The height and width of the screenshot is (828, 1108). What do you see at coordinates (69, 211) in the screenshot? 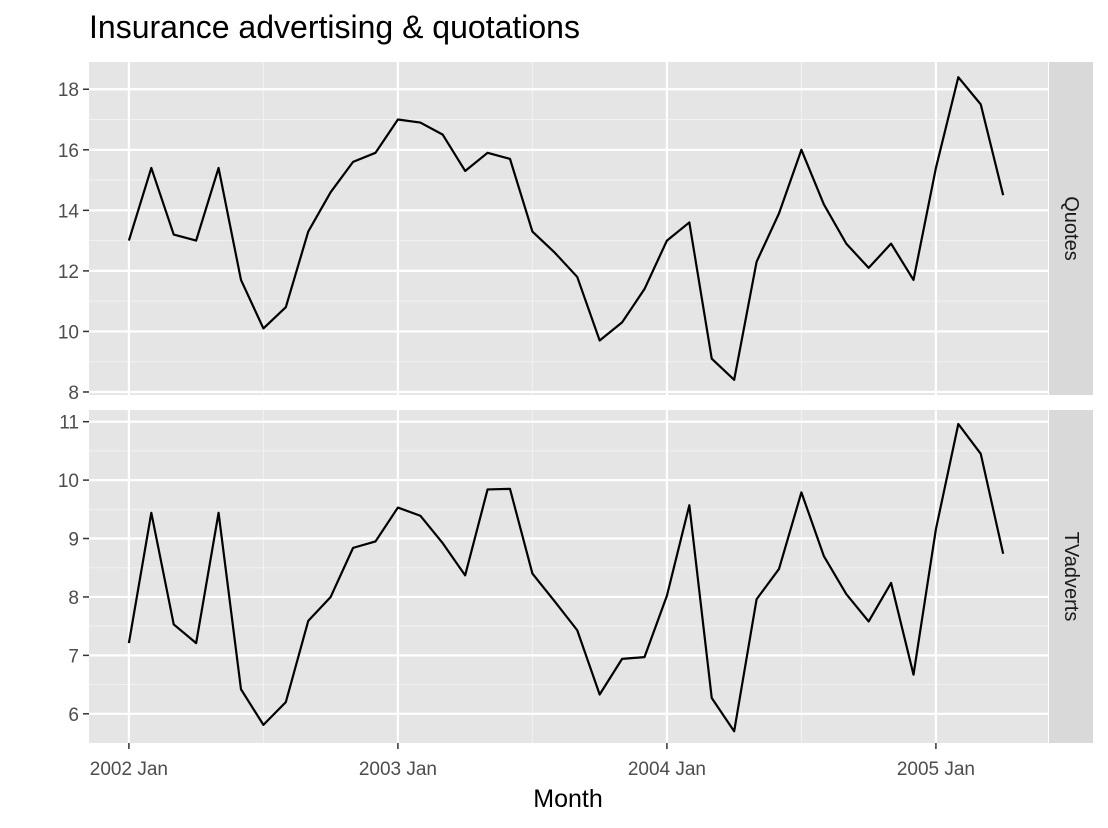
I see `y-tick-label: 14` at bounding box center [69, 211].